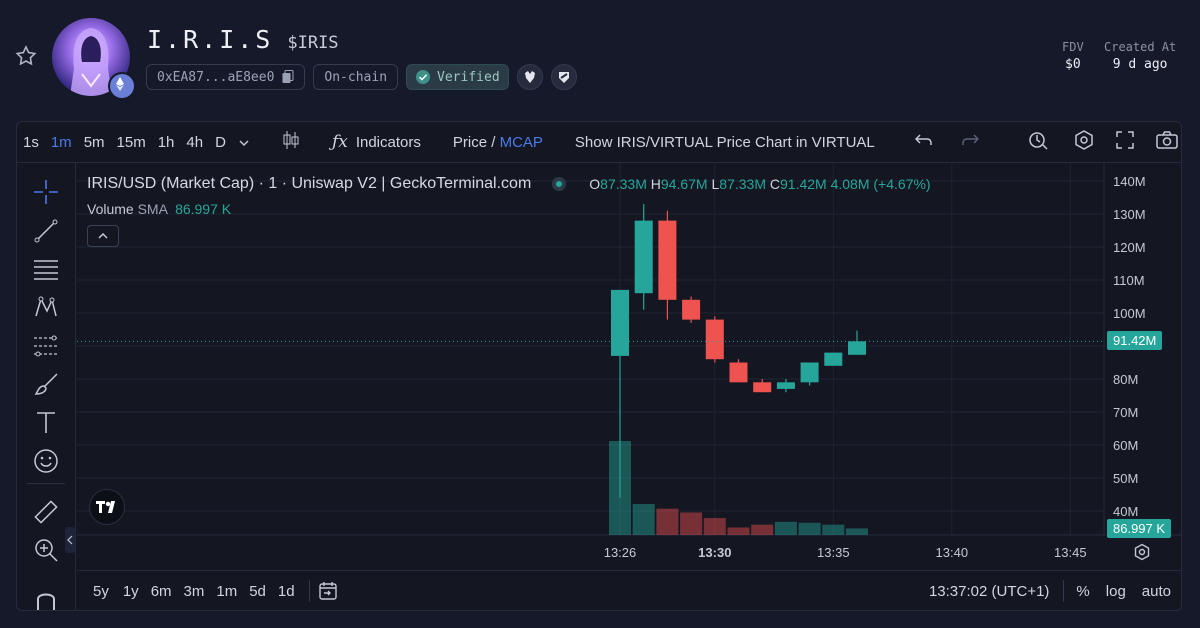  Describe the element at coordinates (328, 591) in the screenshot. I see `date-range-calendar-icon` at that location.